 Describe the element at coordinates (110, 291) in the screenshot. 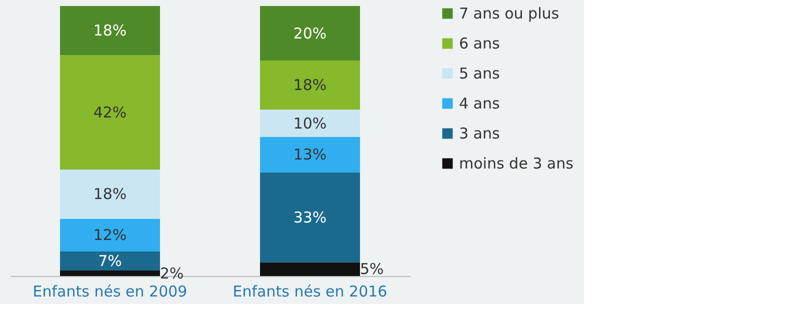

I see `x-tick-label: Enfants nés en 2009` at that location.